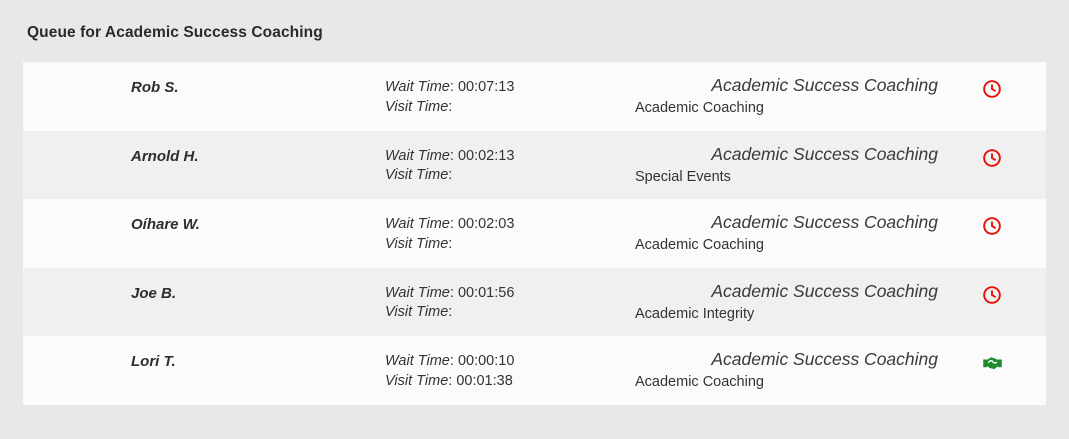  What do you see at coordinates (486, 87) in the screenshot?
I see `wait-time-value: 00:07:13` at bounding box center [486, 87].